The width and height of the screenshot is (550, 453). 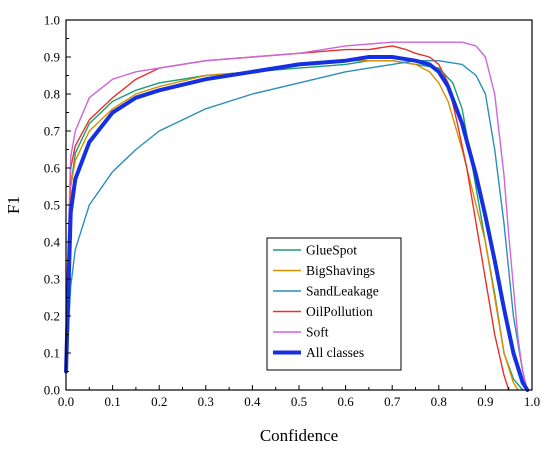 What do you see at coordinates (159, 401) in the screenshot?
I see `x-tick-label: 0.2` at bounding box center [159, 401].